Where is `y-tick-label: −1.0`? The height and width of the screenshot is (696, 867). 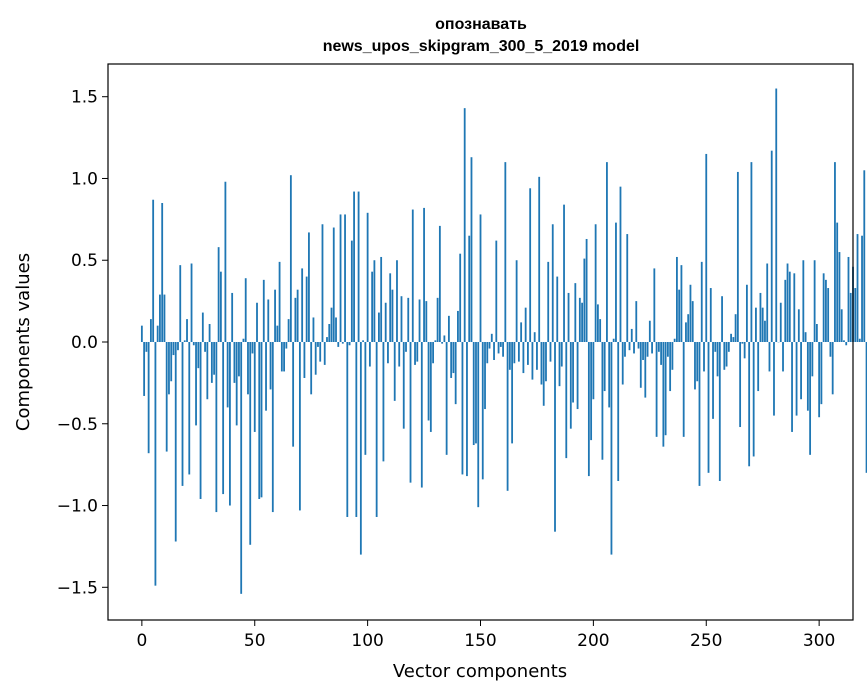
y-tick-label: −1.0 is located at coordinates (77, 507).